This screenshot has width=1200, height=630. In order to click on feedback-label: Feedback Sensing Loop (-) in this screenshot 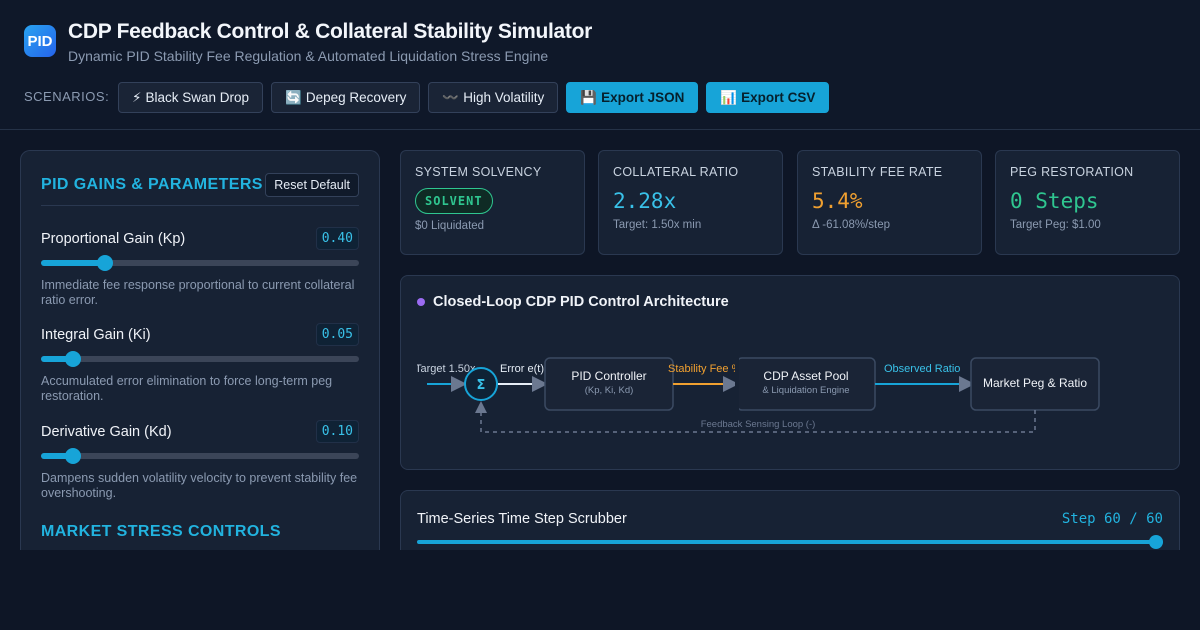, I will do `click(758, 424)`.